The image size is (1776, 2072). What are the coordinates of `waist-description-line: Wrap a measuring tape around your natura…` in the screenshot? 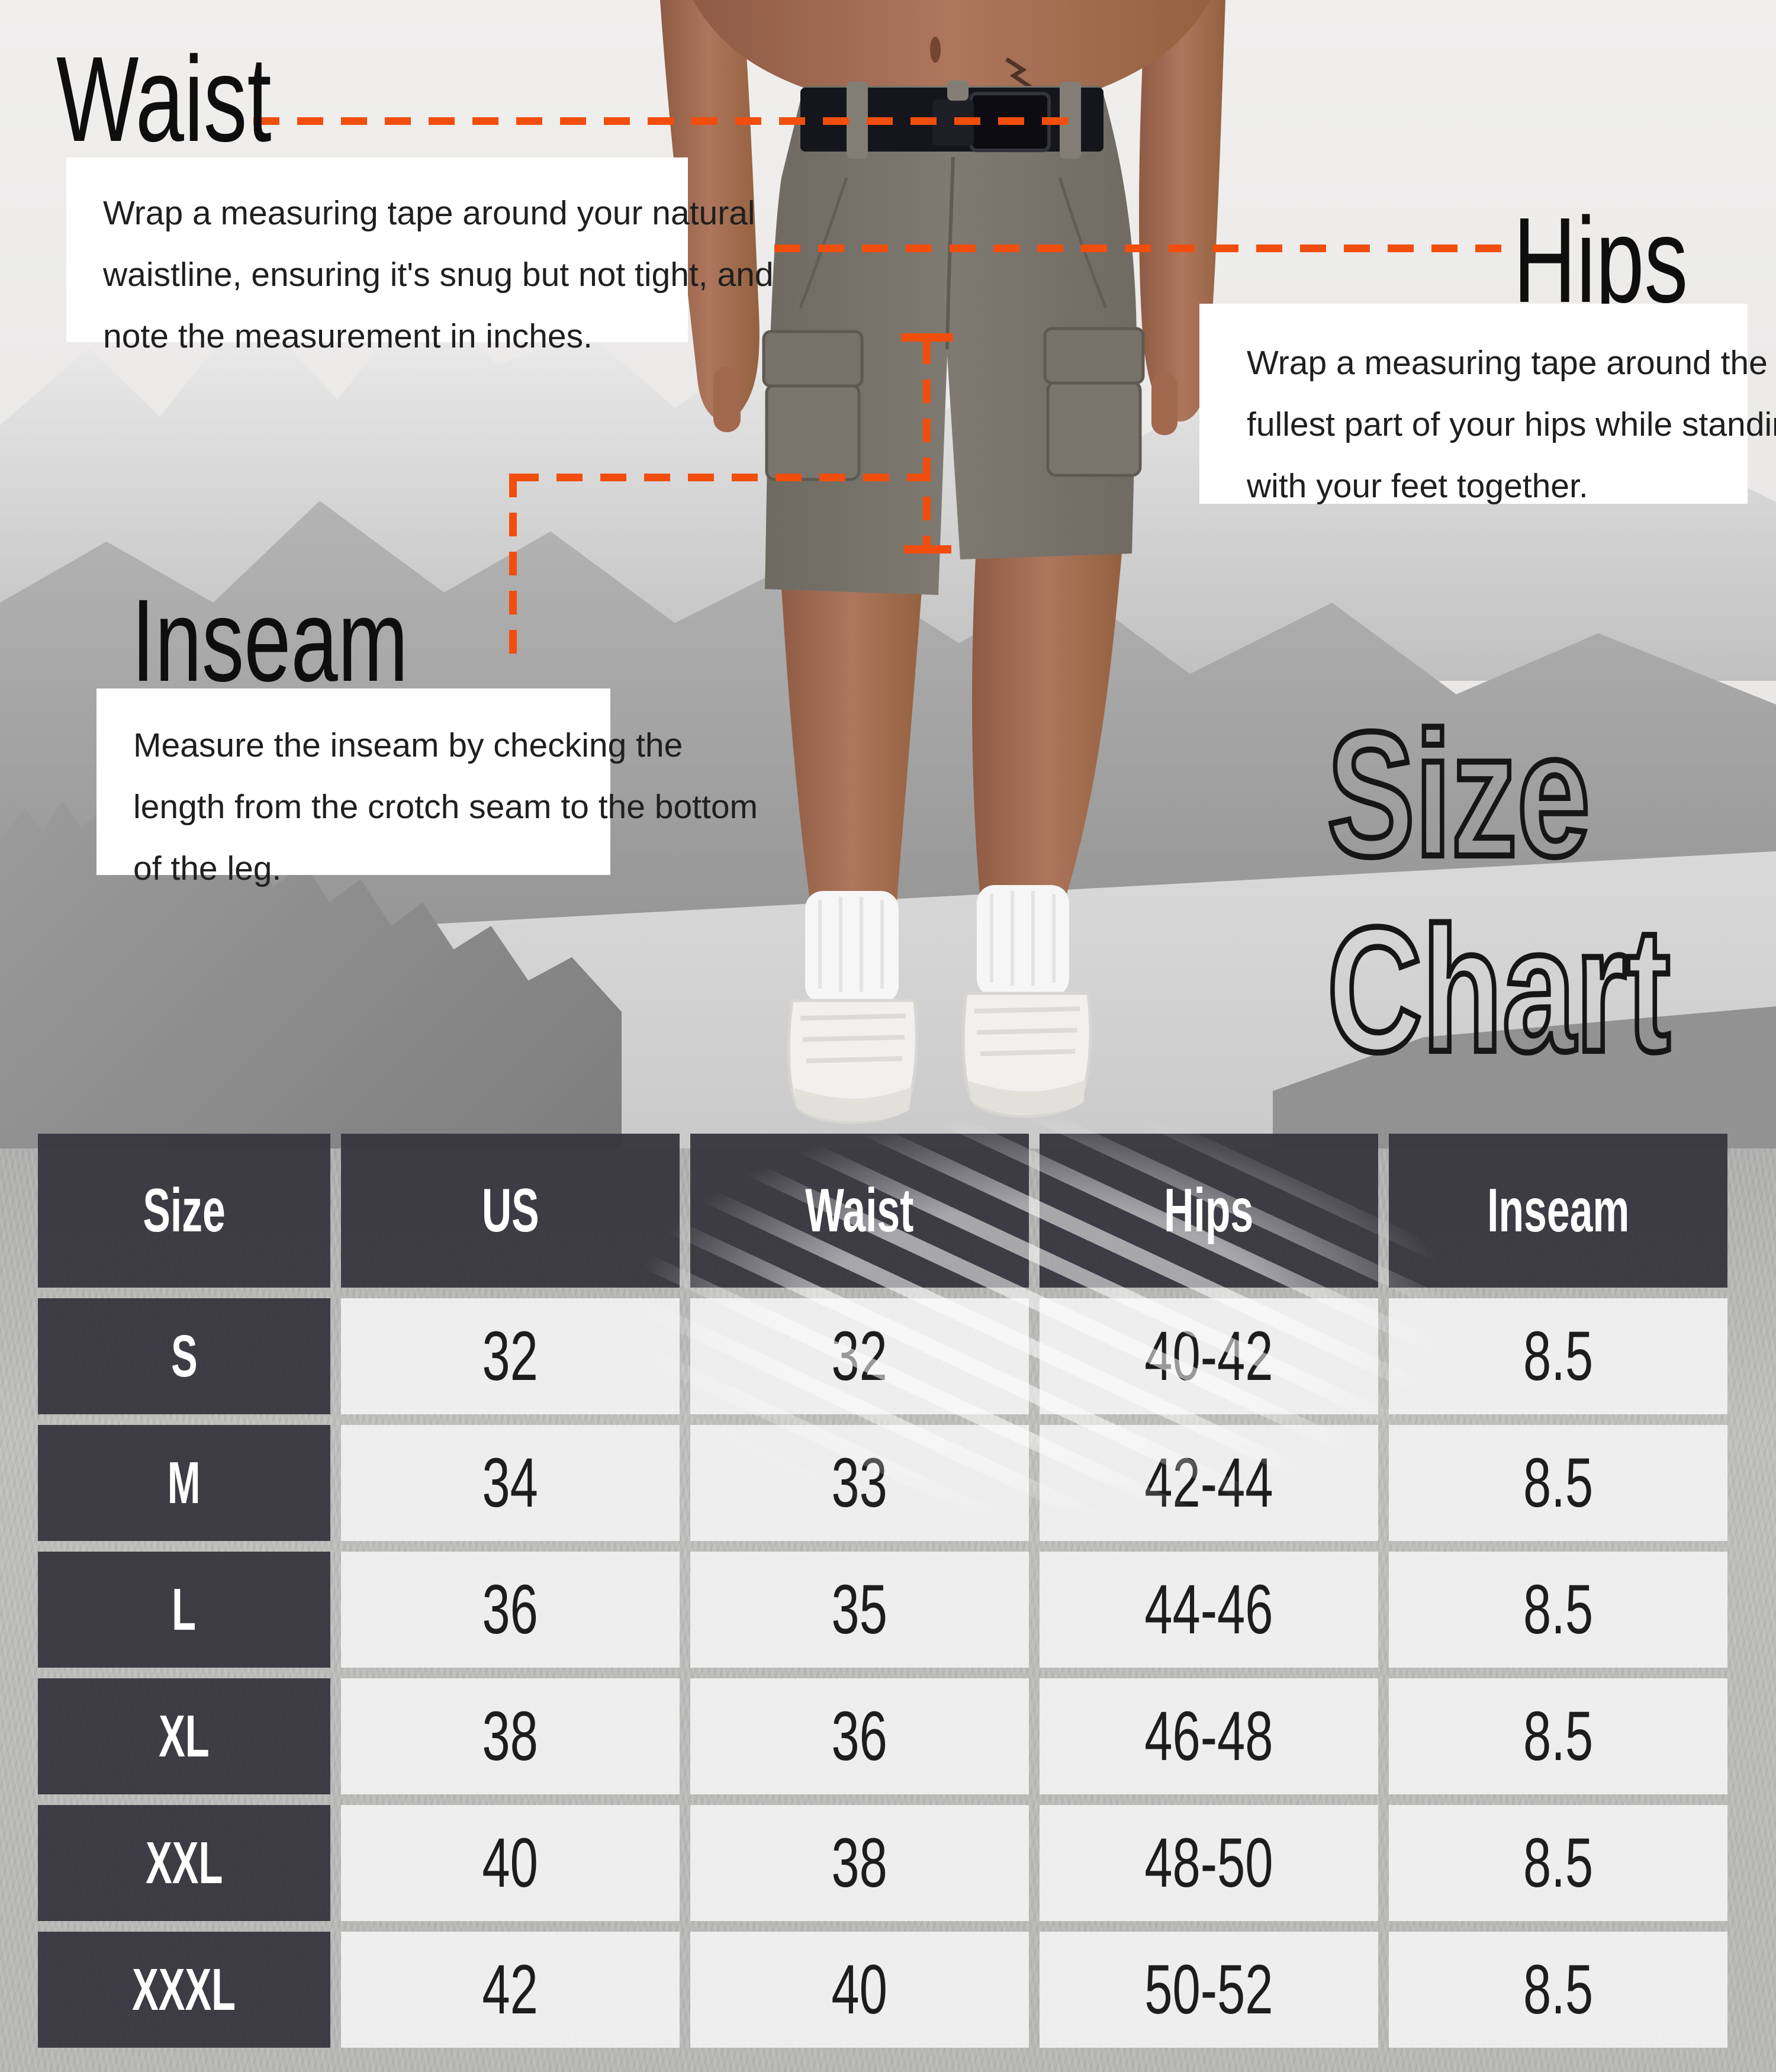 It's located at (429, 213).